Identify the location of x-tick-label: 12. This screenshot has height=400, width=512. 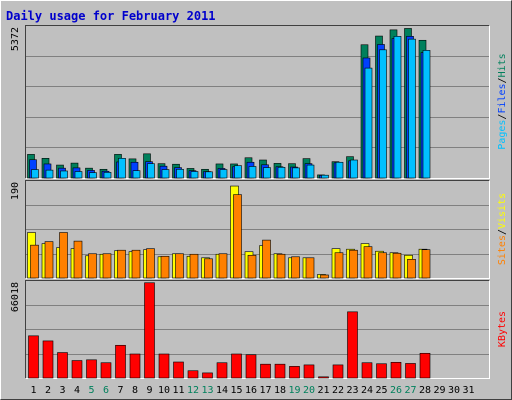
(193, 390).